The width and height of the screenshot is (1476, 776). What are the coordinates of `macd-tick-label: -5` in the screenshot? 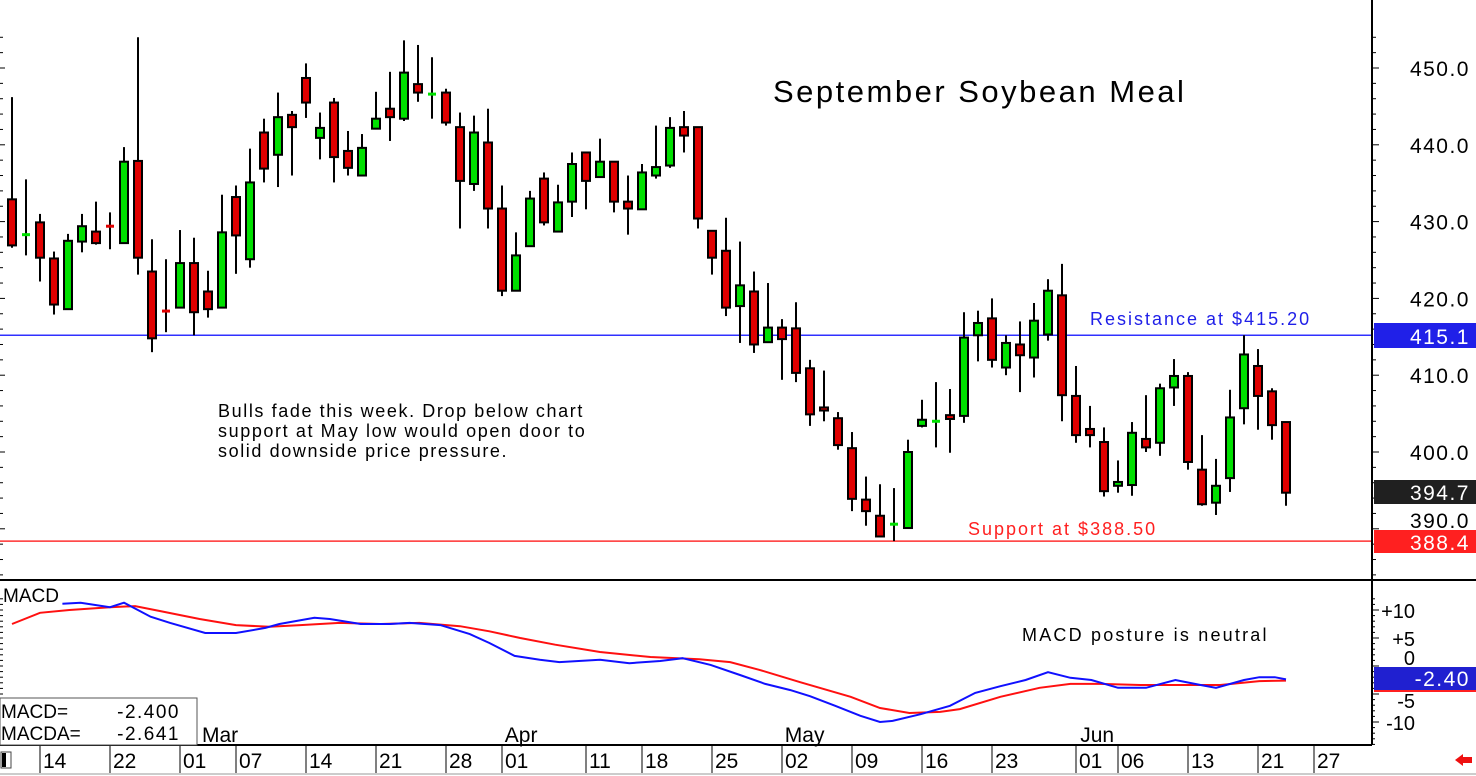 It's located at (1406, 702).